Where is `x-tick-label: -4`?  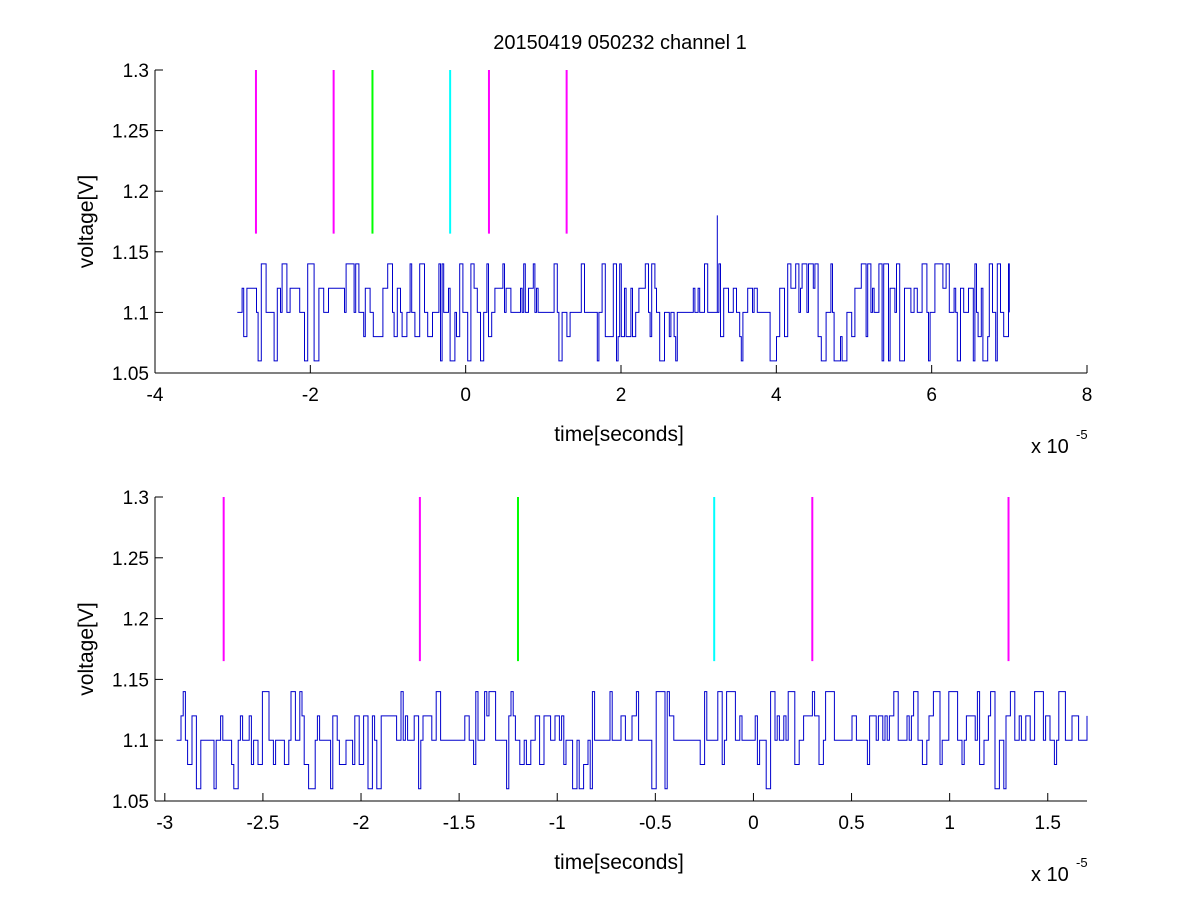 x-tick-label: -4 is located at coordinates (155, 395).